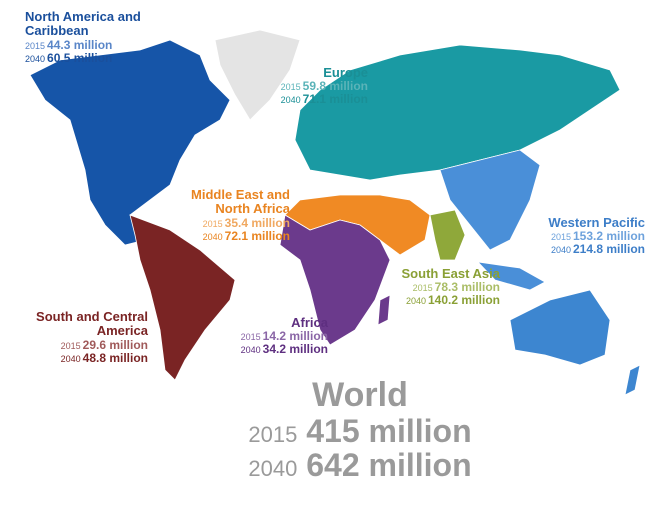 The height and width of the screenshot is (510, 656). What do you see at coordinates (608, 236) in the screenshot?
I see `region-value: 153.2 million` at bounding box center [608, 236].